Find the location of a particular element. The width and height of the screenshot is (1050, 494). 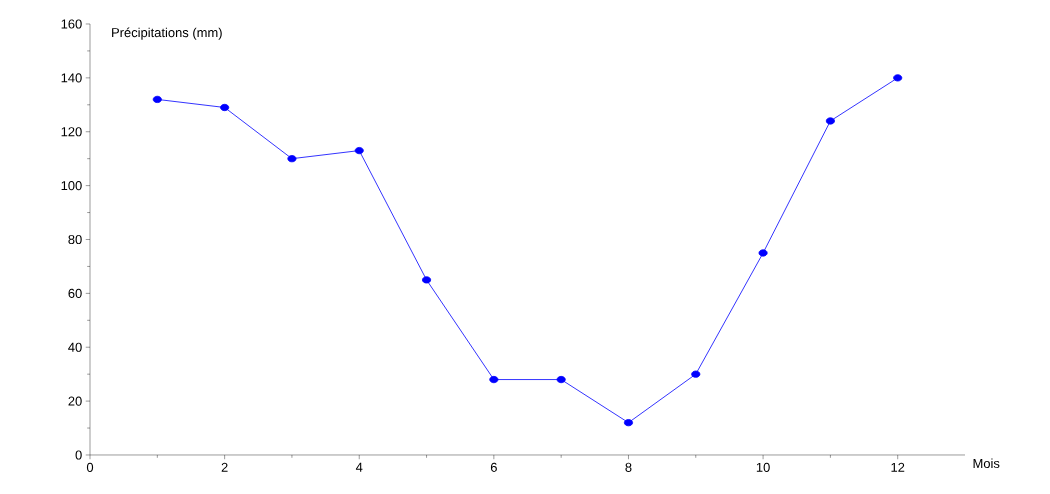

x-tick-label: 12 is located at coordinates (898, 467).